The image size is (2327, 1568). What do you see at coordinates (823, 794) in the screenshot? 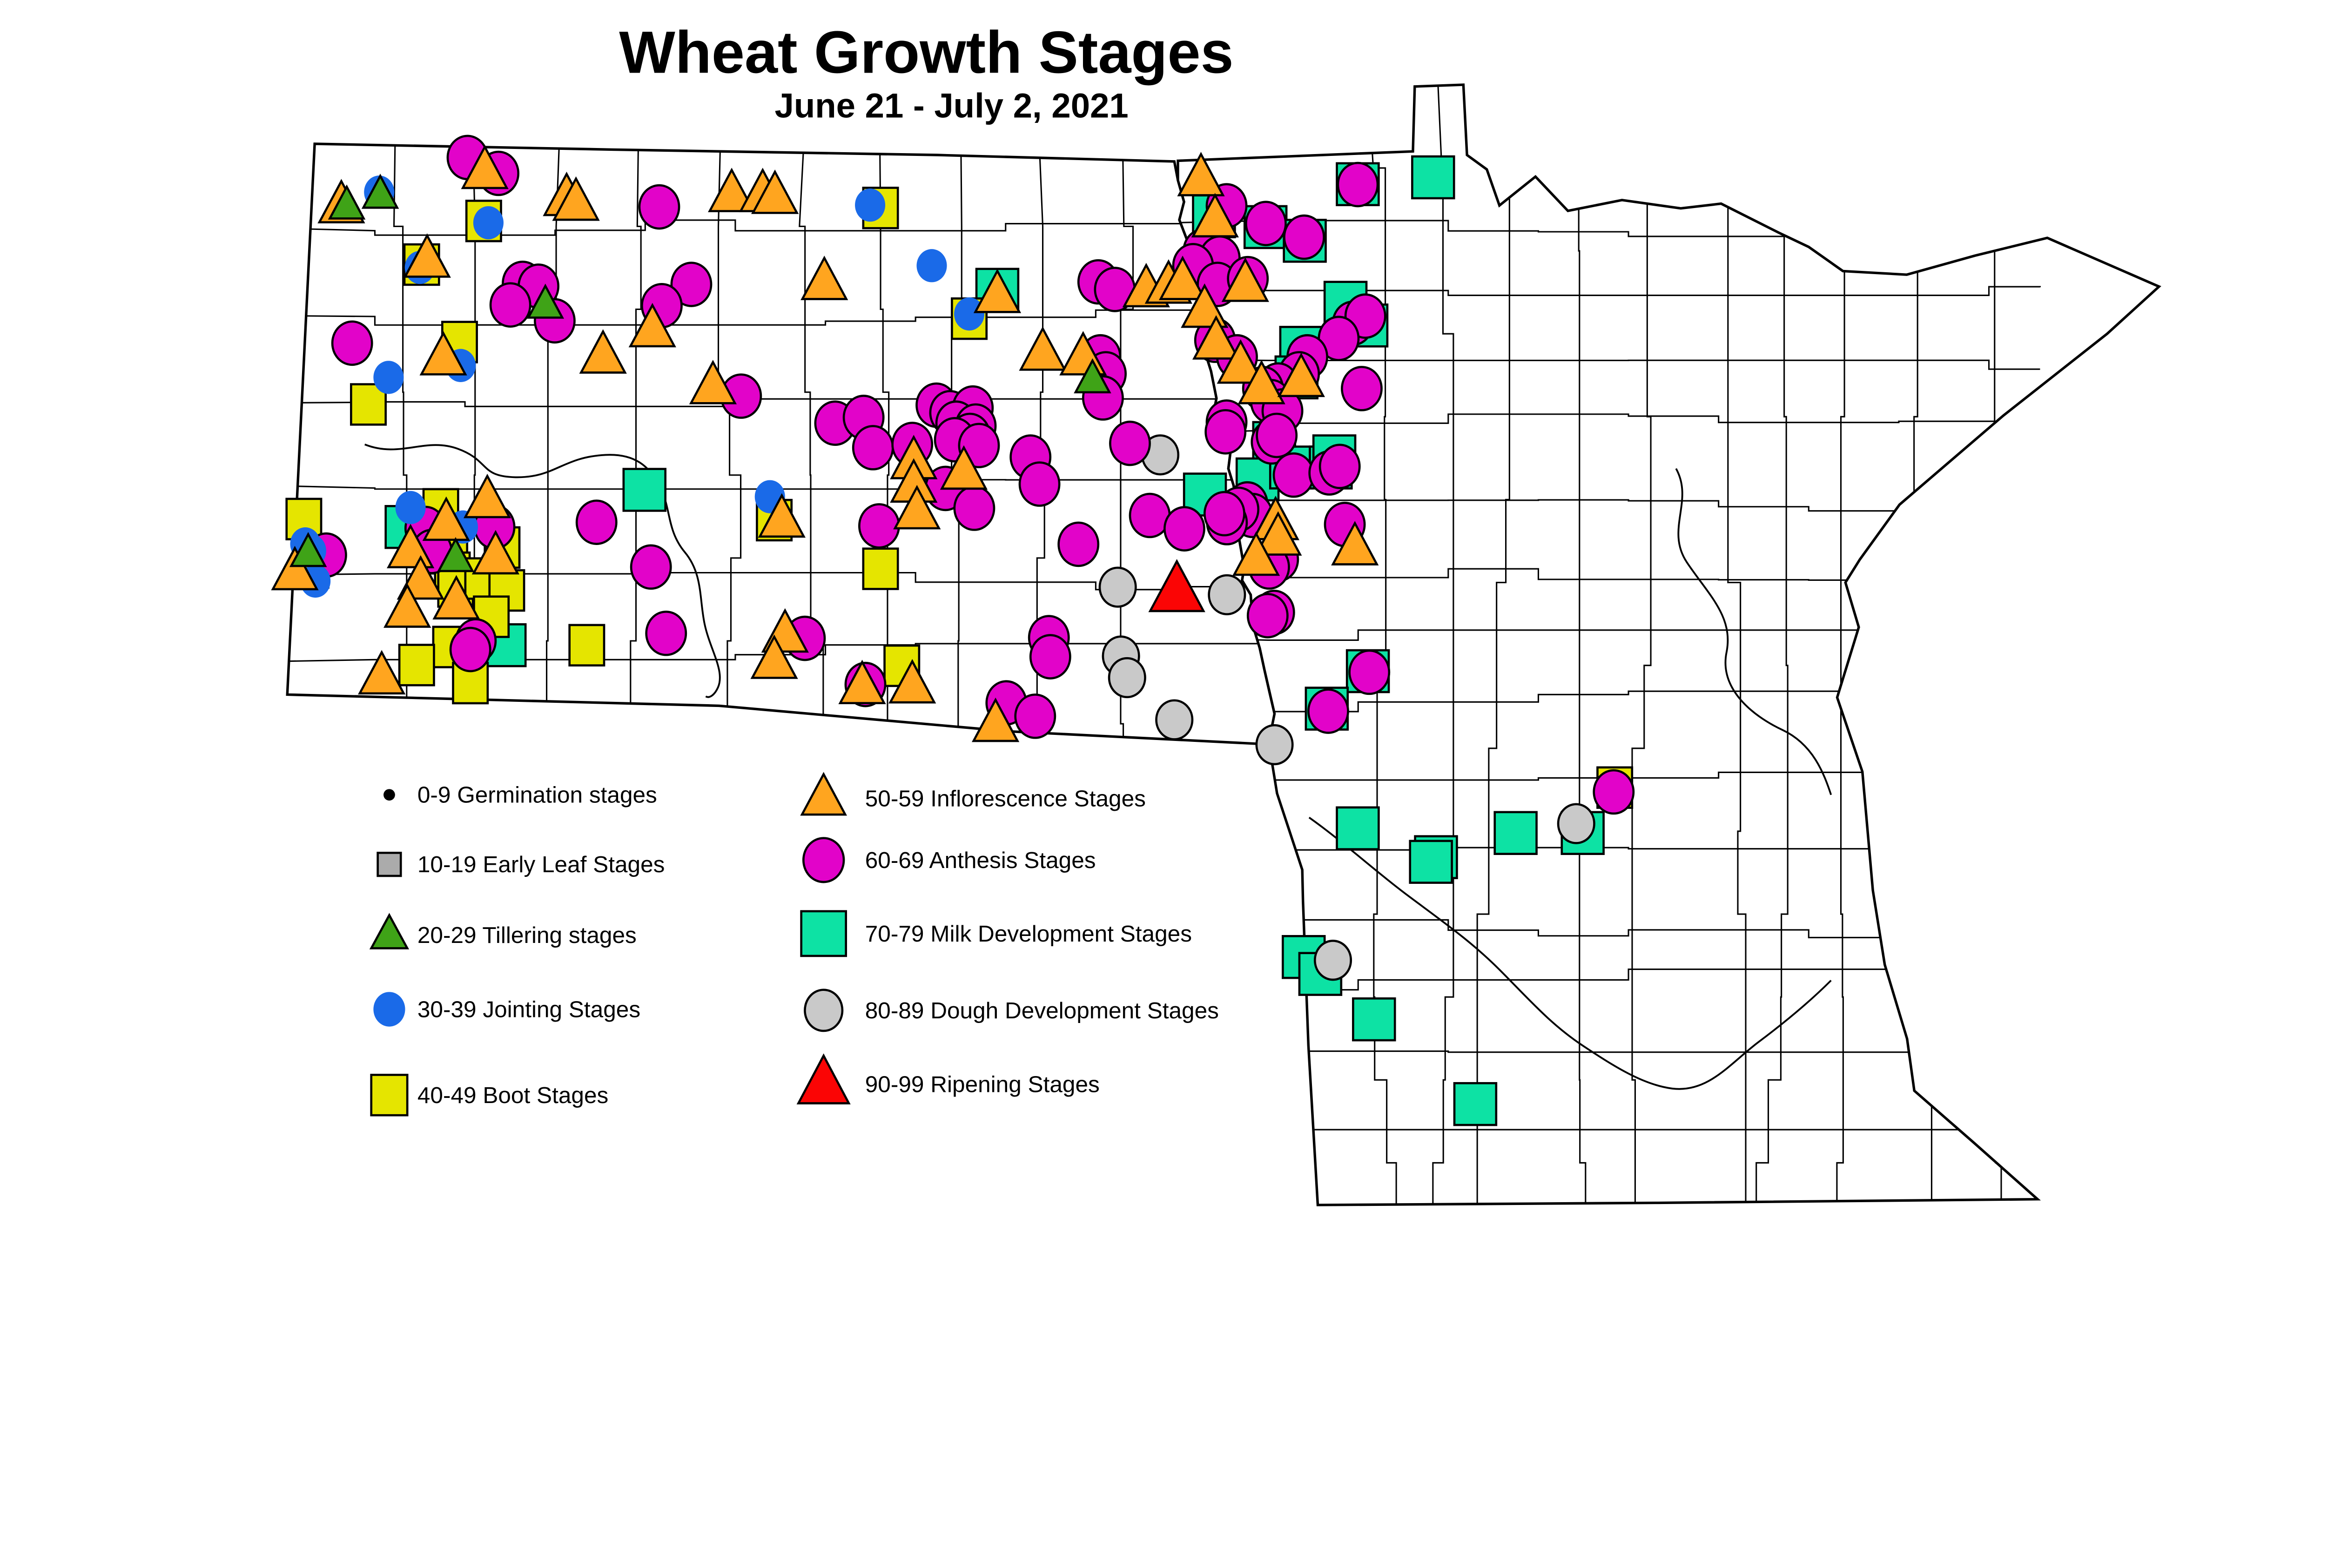
I see `legend-inflorescence-icon` at bounding box center [823, 794].